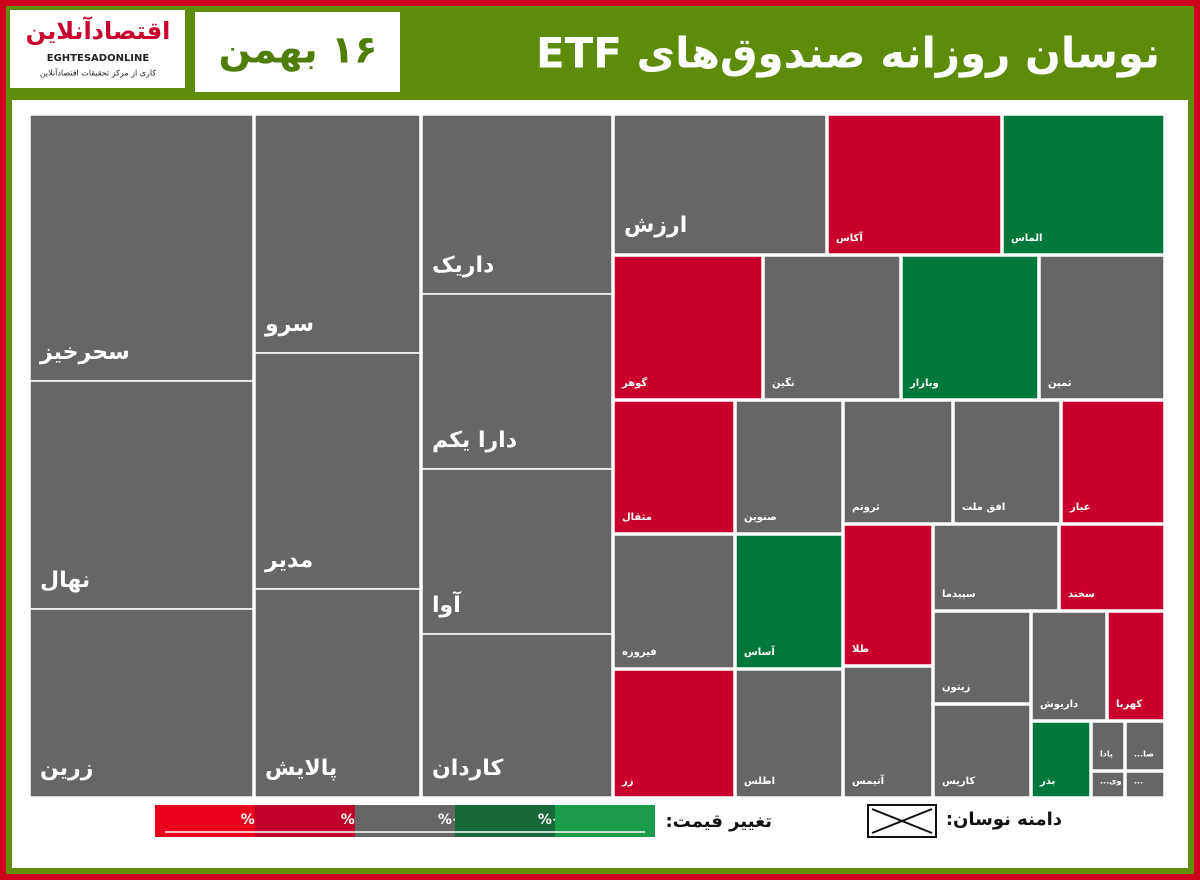 This screenshot has width=1200, height=884. I want to click on tile-label: گوهر, so click(634, 382).